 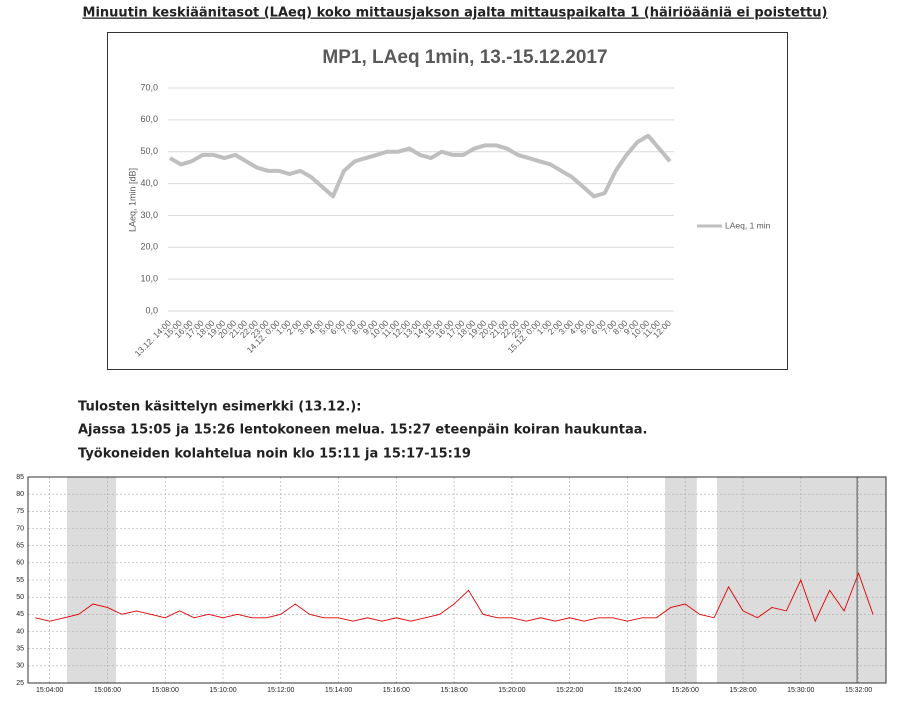 I want to click on y-tick-label: 80, so click(x=20, y=494).